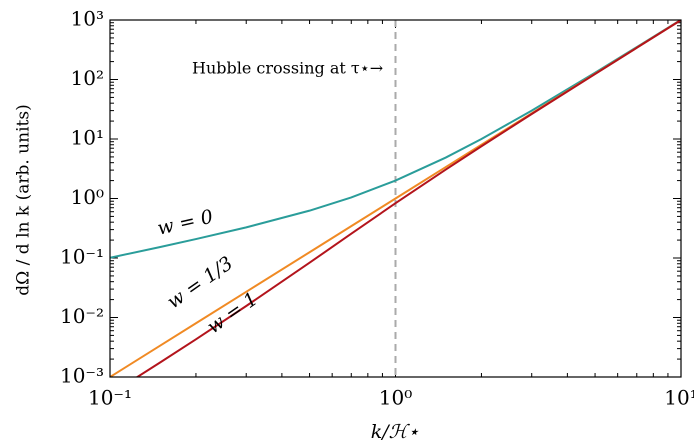 Image resolution: width=694 pixels, height=444 pixels. What do you see at coordinates (82, 316) in the screenshot?
I see `y-tick-label: 10⁻²` at bounding box center [82, 316].